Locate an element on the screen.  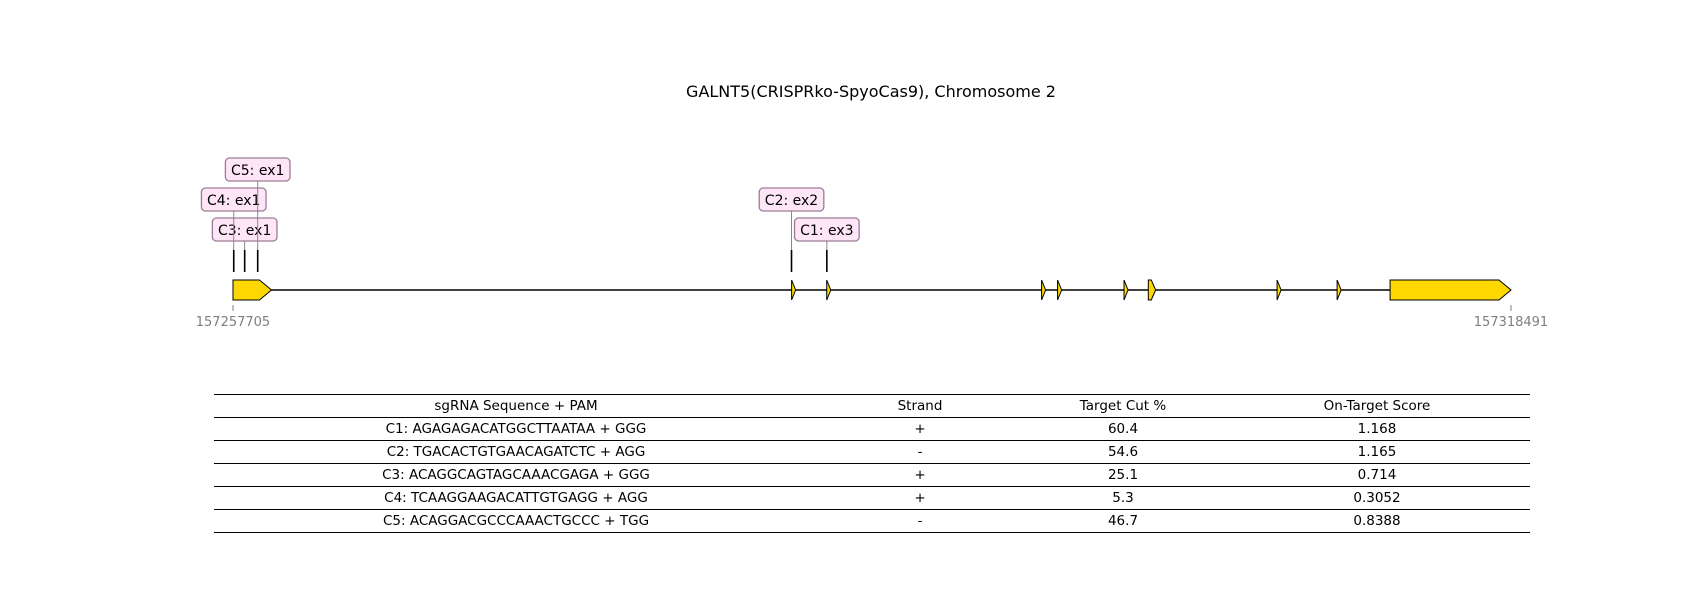
cut-site-label: C5: ex1 is located at coordinates (257, 171).